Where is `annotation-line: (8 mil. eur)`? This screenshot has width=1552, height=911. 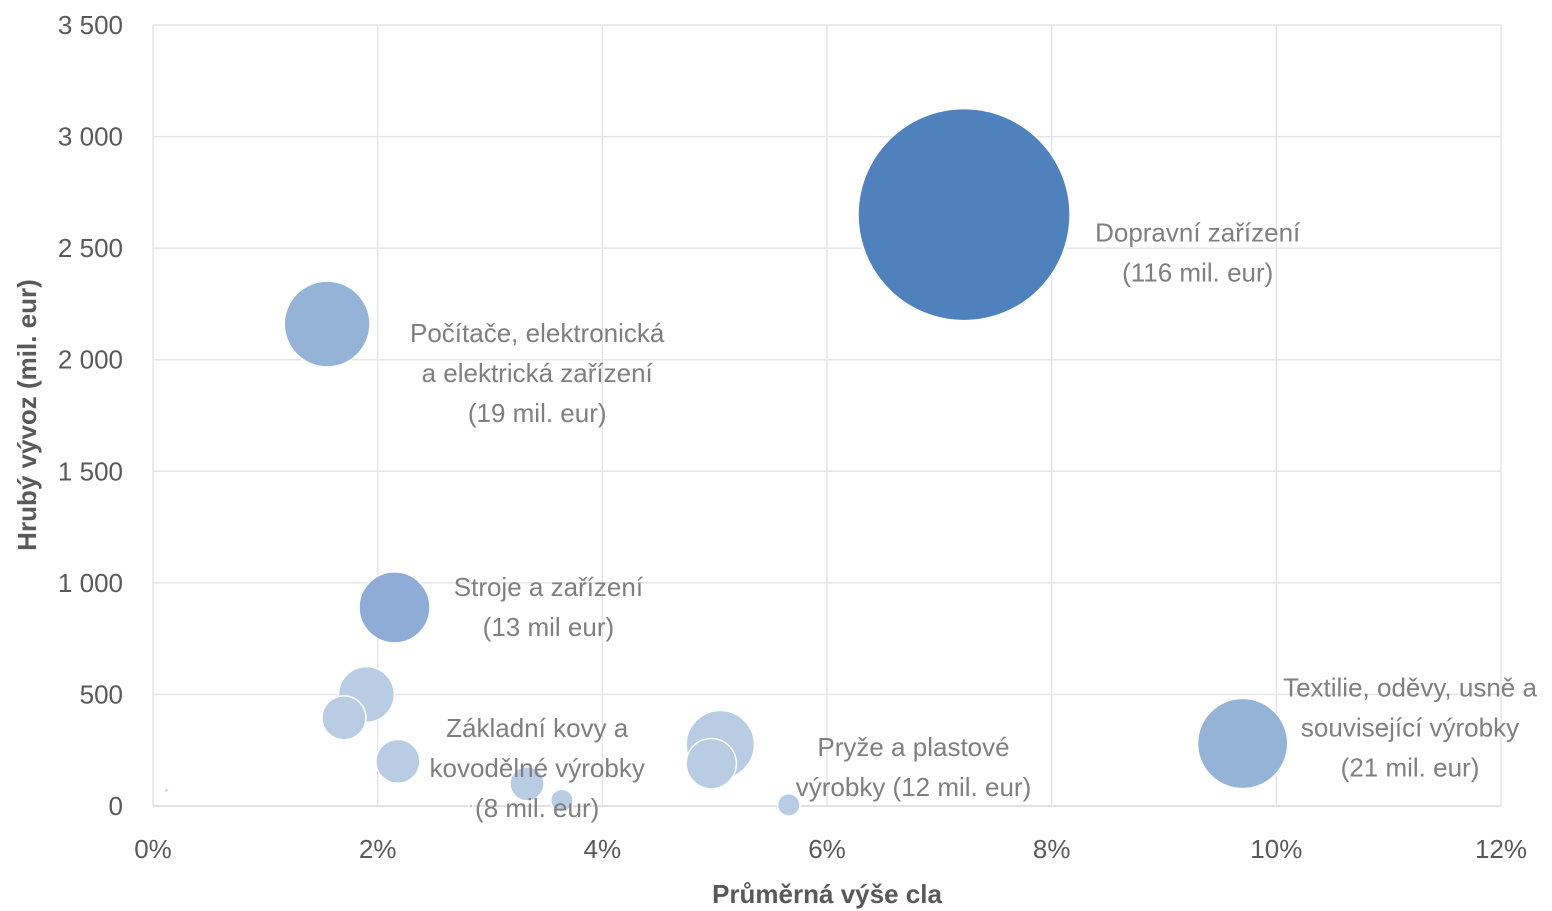 annotation-line: (8 mil. eur) is located at coordinates (537, 808).